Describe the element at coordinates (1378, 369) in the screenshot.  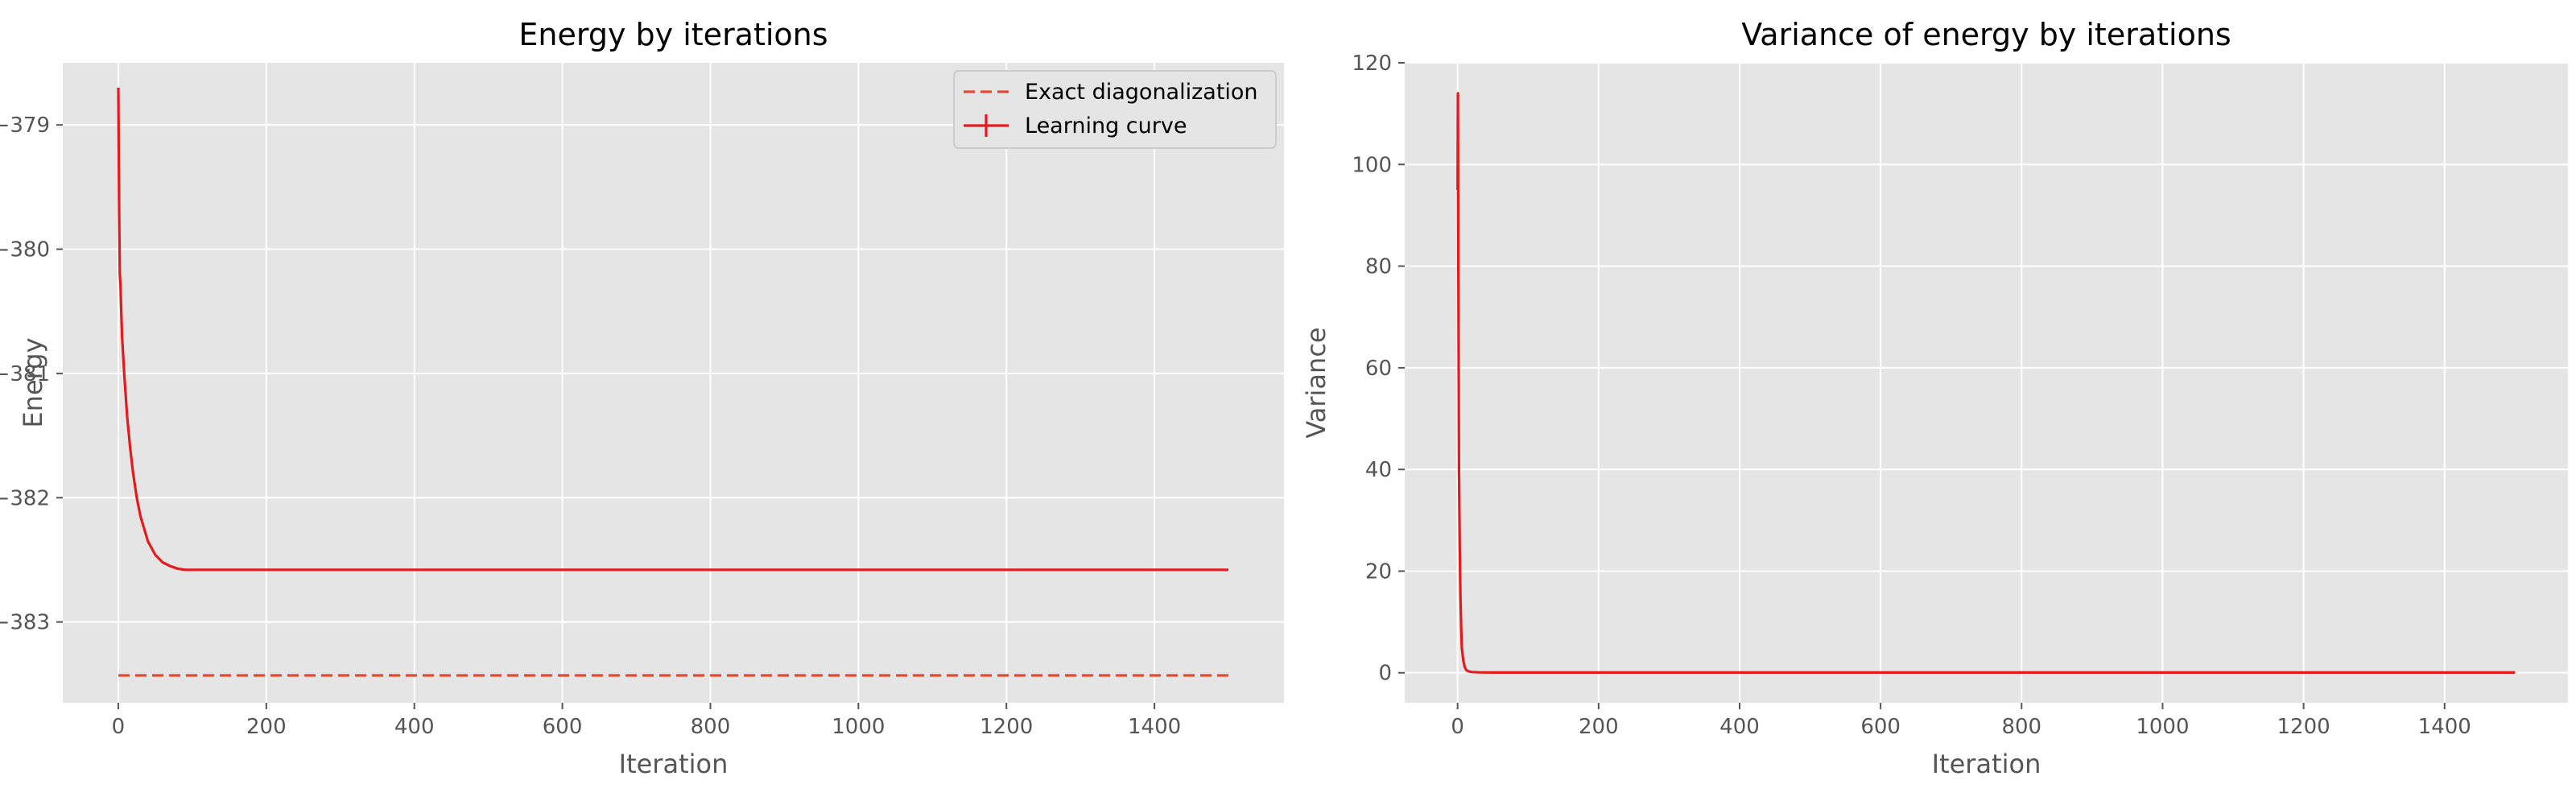
I see `y-tick-label: 60` at that location.